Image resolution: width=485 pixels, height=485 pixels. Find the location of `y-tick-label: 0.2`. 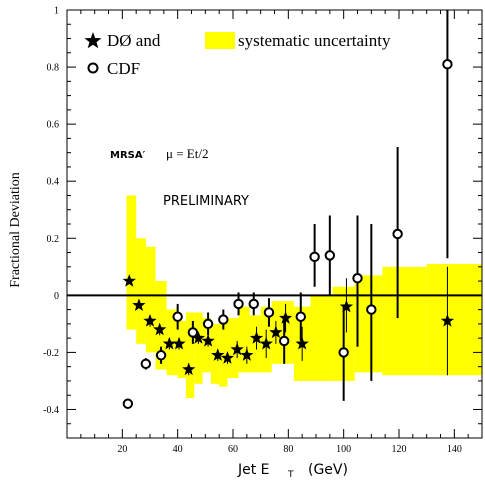

y-tick-label: 0.2 is located at coordinates (53, 239).